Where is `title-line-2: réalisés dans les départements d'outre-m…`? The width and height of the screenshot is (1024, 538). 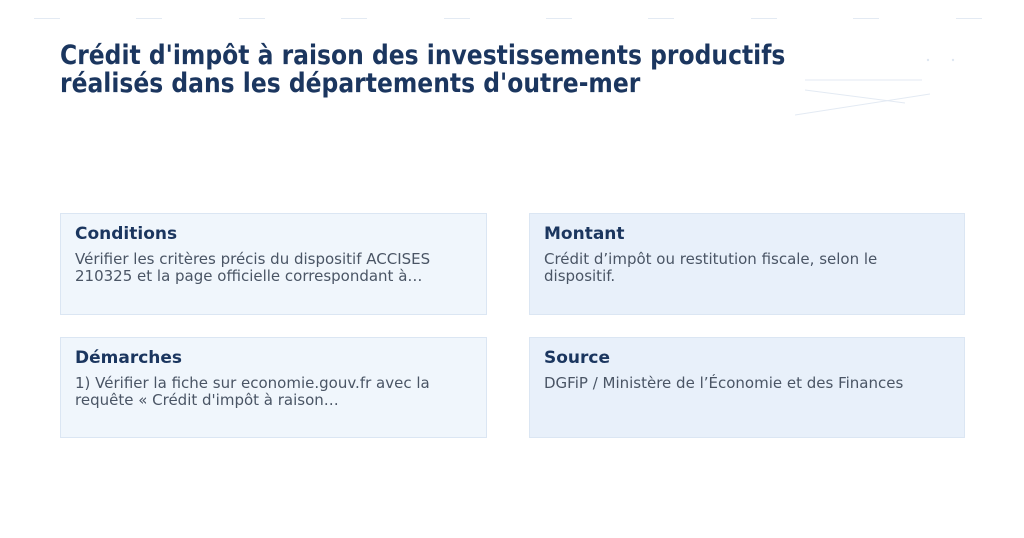 title-line-2: réalisés dans les départements d'outre-m… is located at coordinates (350, 83).